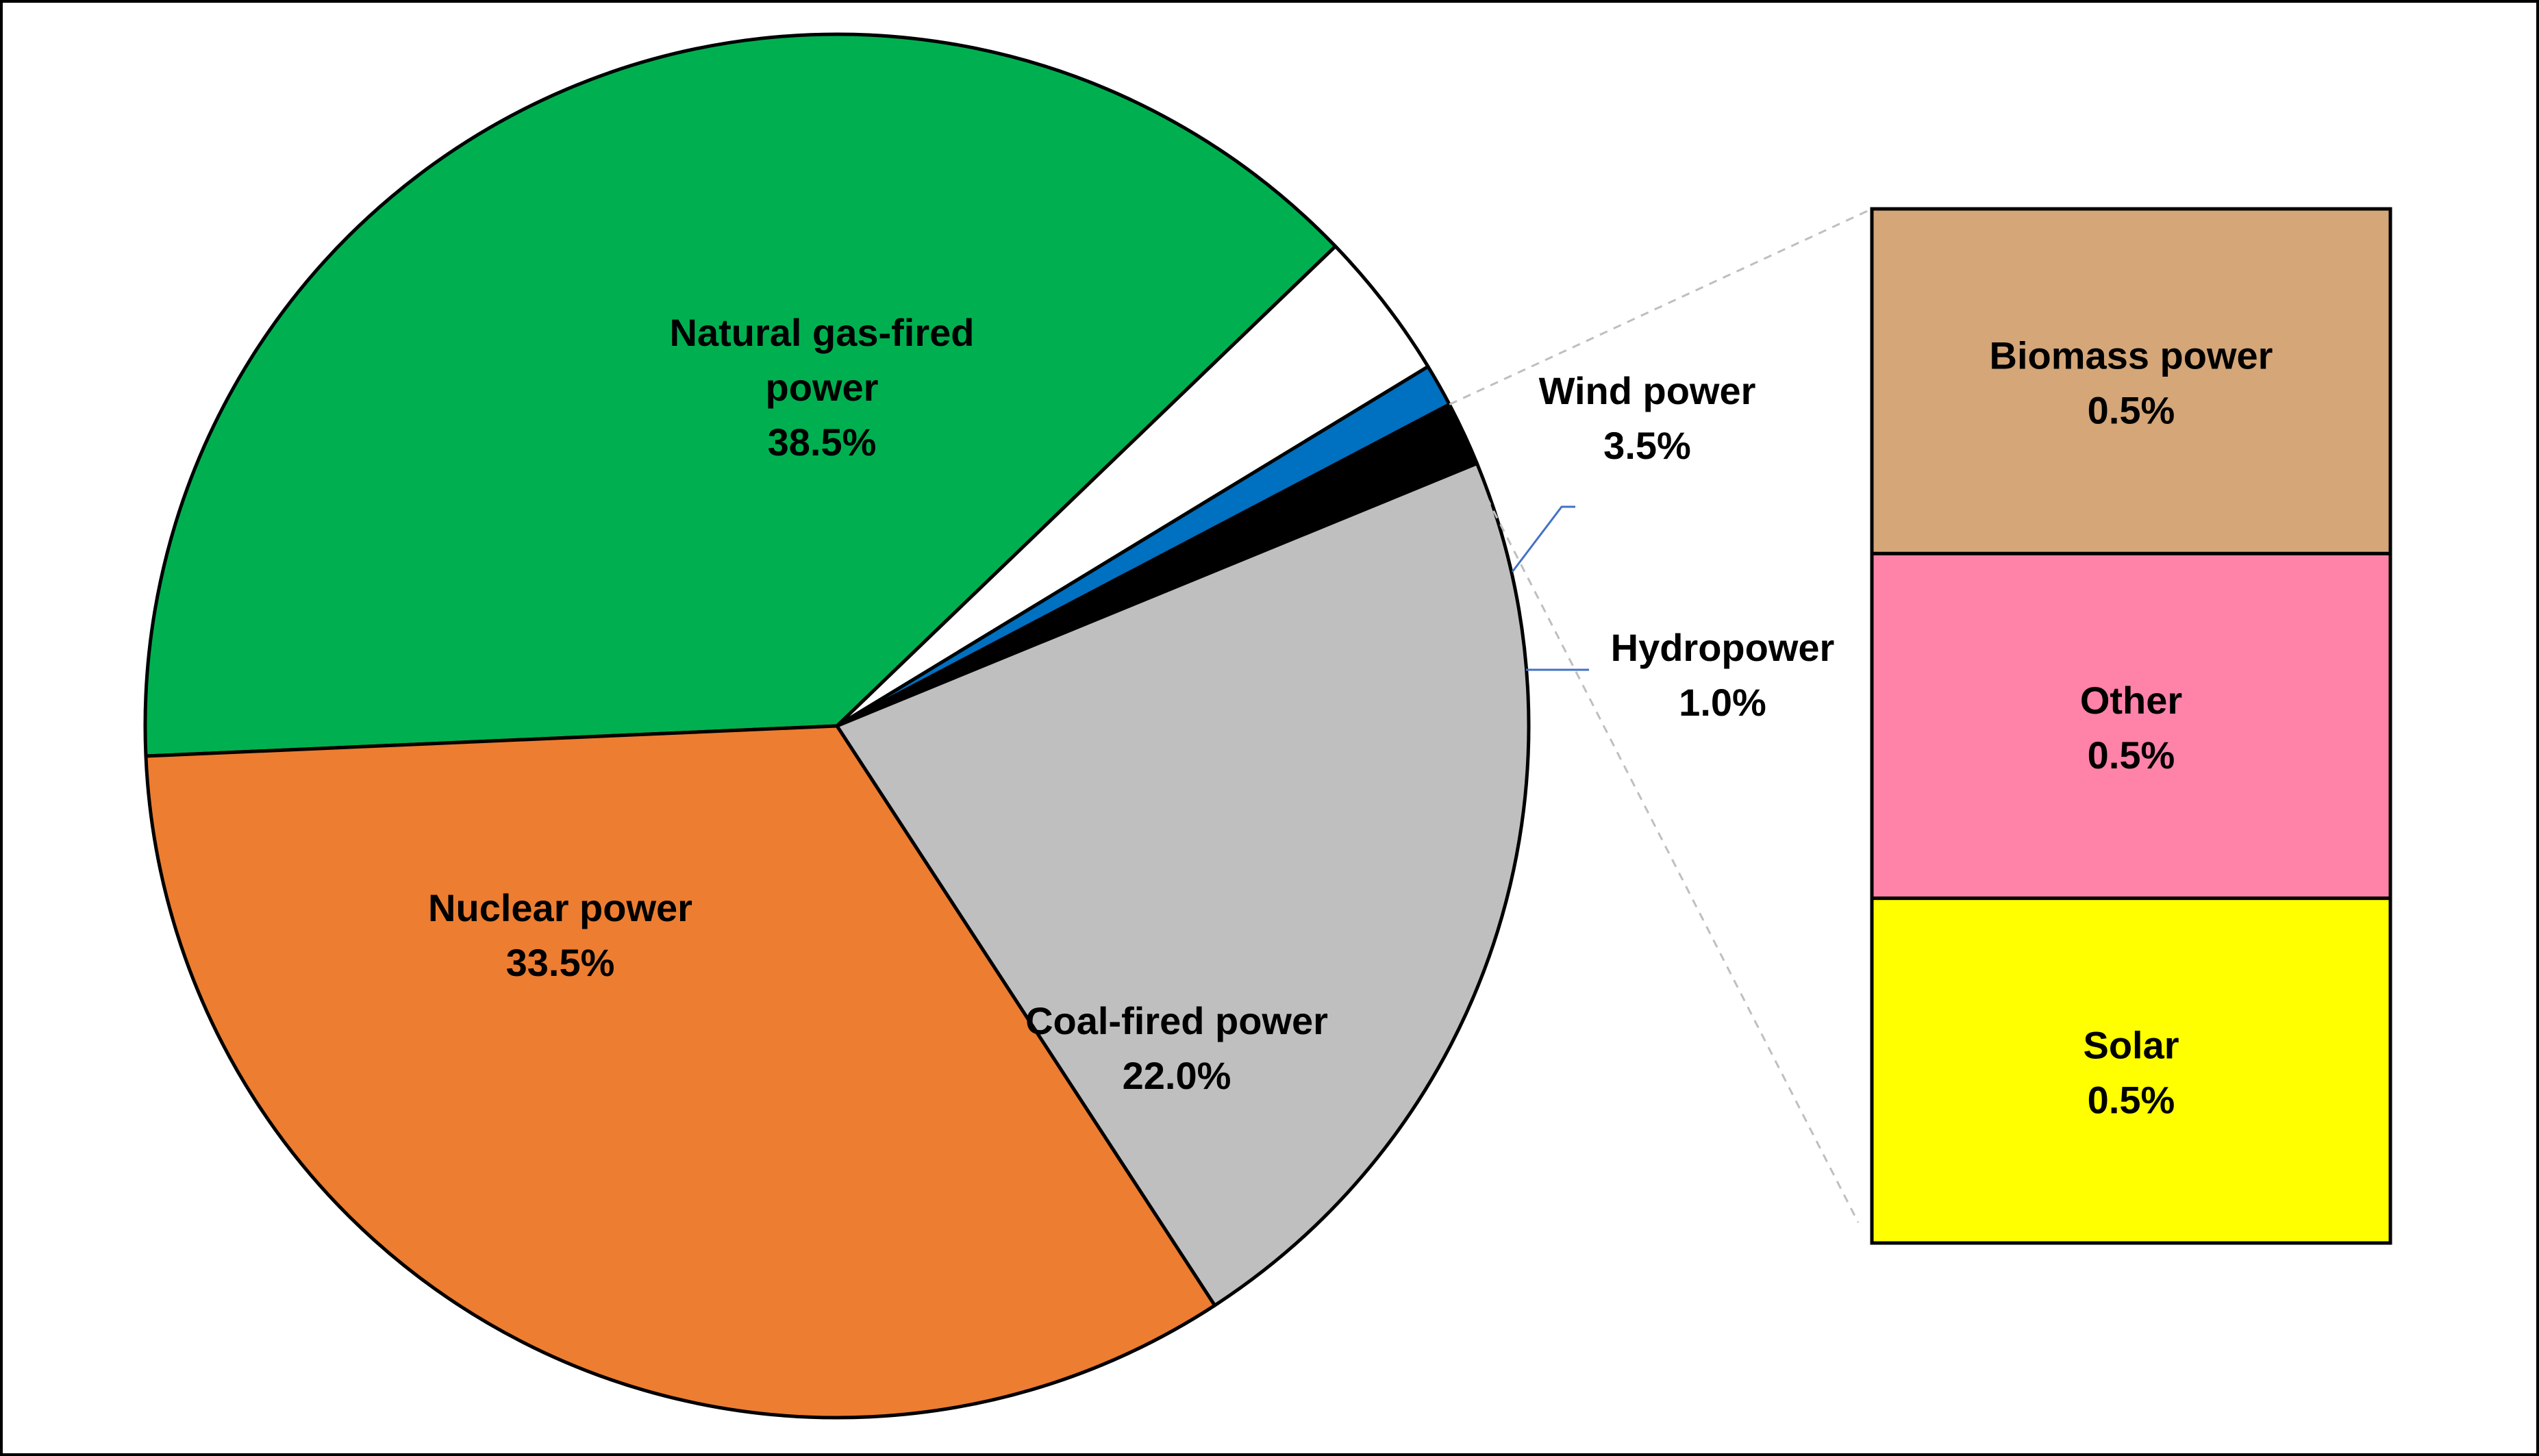 This screenshot has width=2539, height=1456. What do you see at coordinates (560, 907) in the screenshot?
I see `slice-name-line: Nuclear power` at bounding box center [560, 907].